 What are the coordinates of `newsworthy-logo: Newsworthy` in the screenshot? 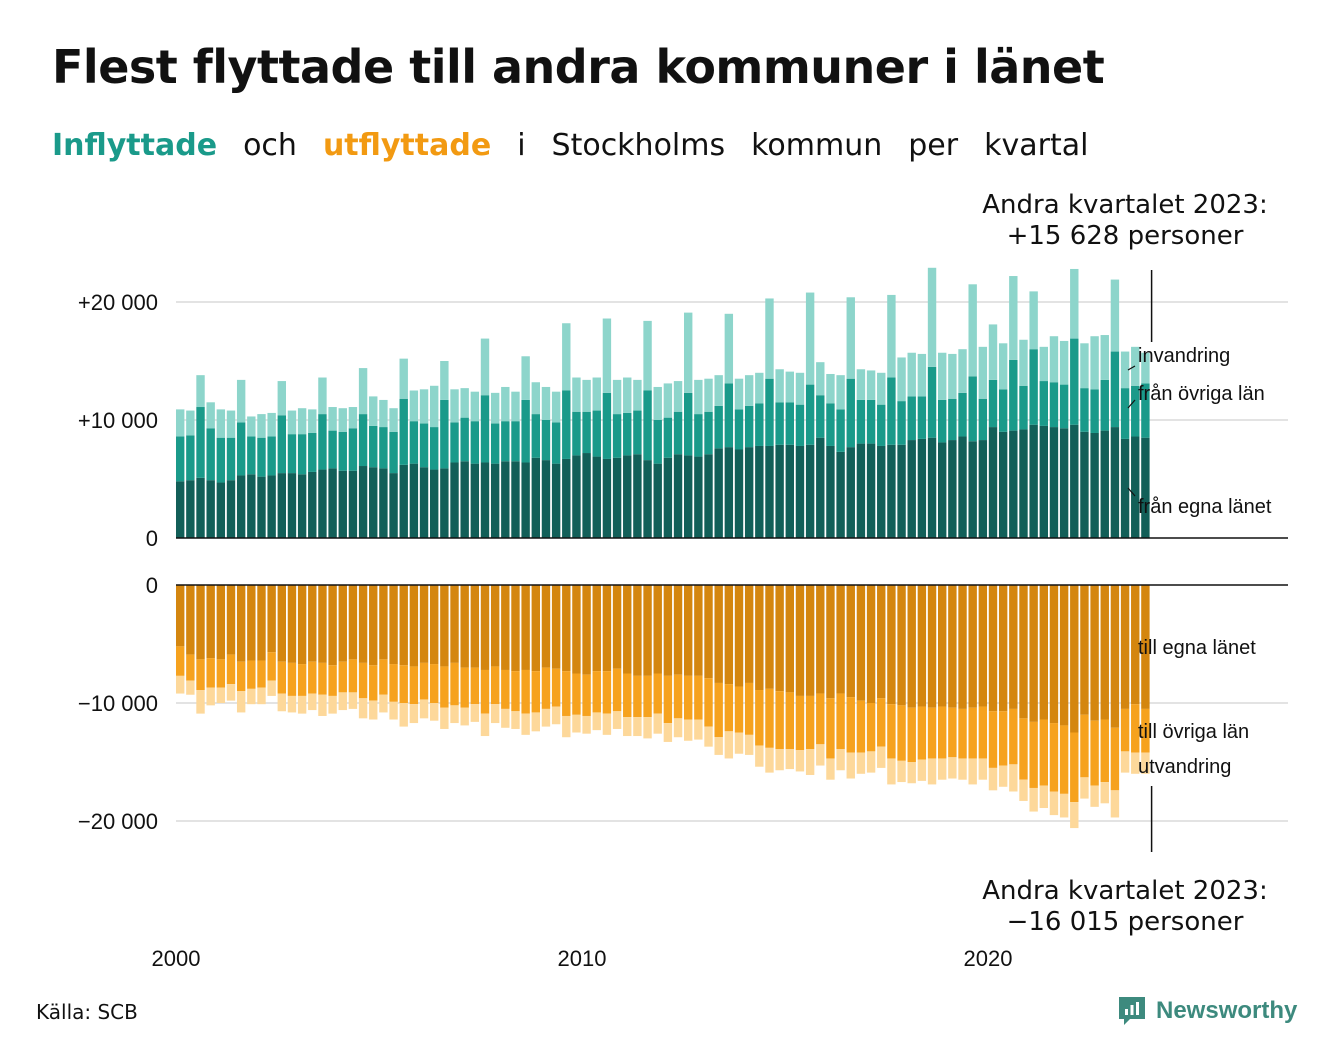 It's located at (1206, 1011).